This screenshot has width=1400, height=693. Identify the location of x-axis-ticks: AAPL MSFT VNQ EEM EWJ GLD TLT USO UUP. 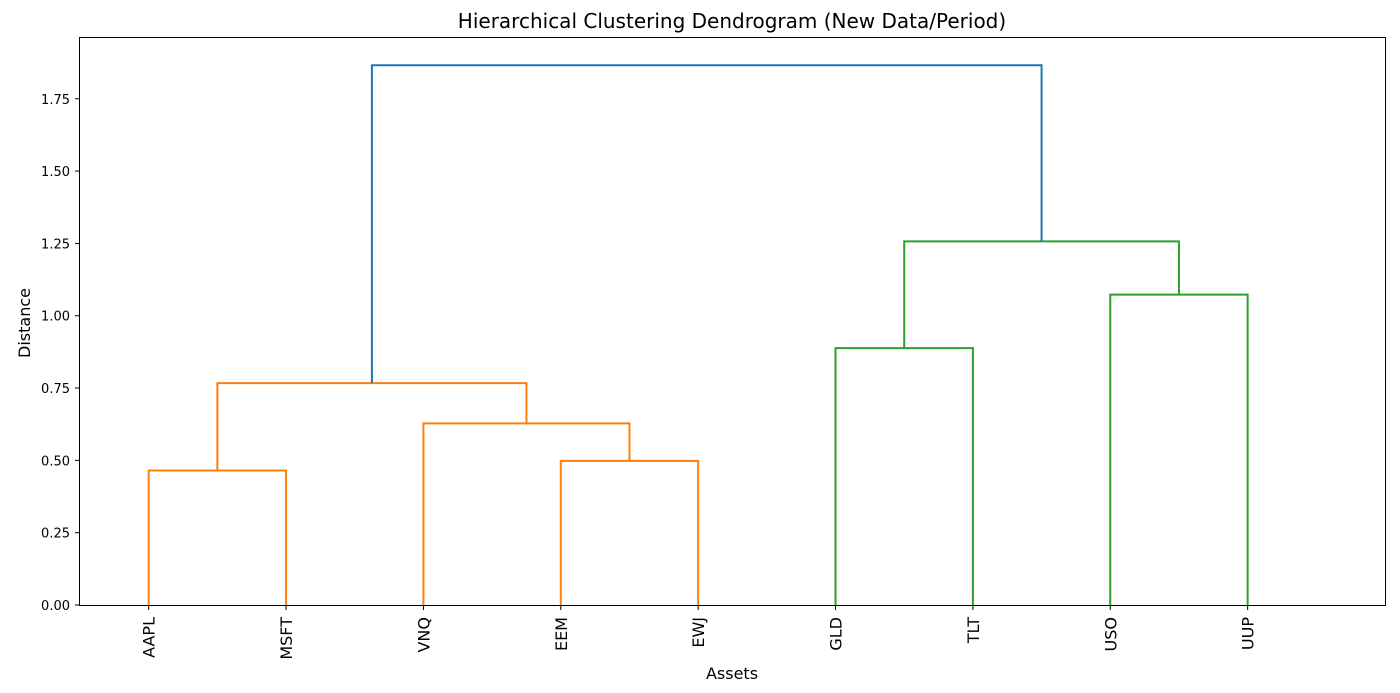
(699, 632).